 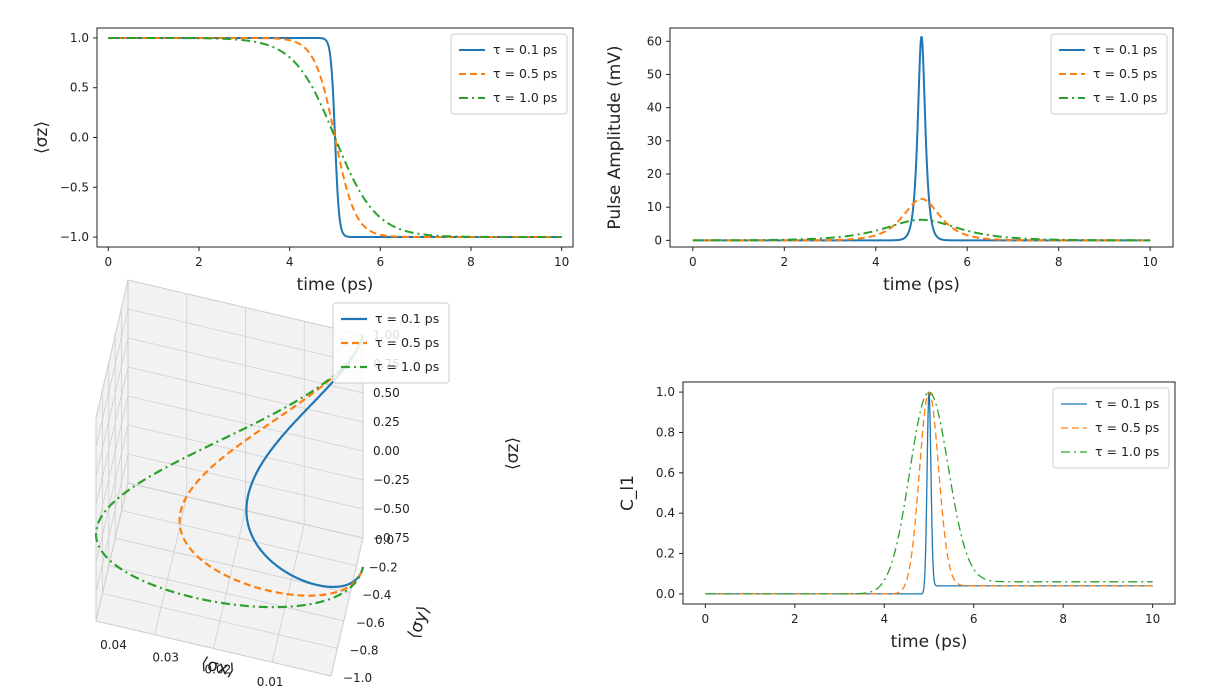 What do you see at coordinates (419, 622) in the screenshot?
I see `y-axis-label: ⟨σy⟩` at bounding box center [419, 622].